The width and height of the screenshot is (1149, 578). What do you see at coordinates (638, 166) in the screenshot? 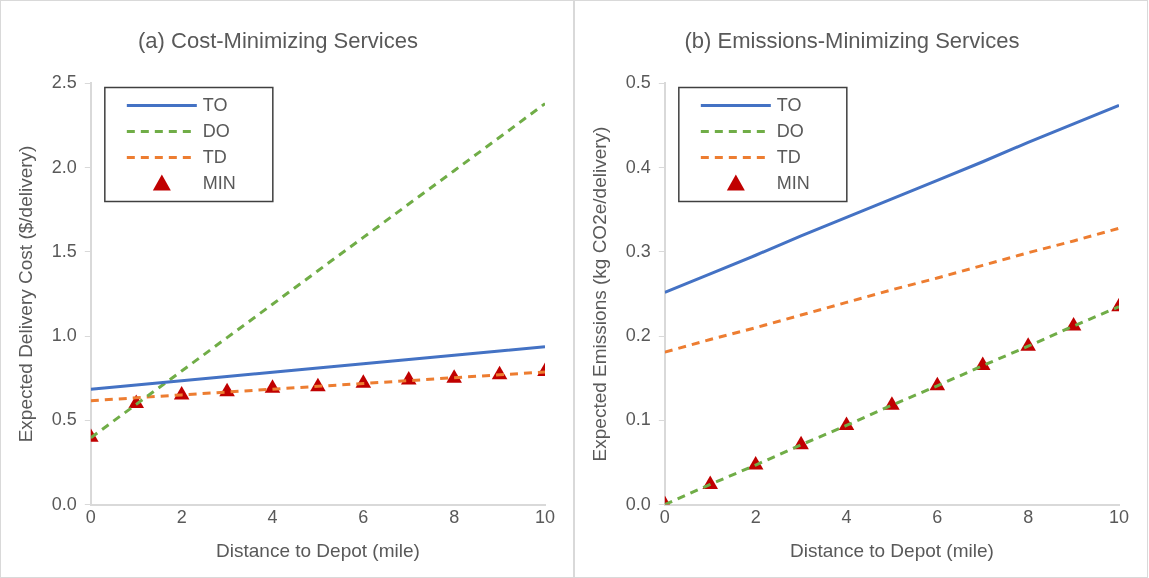
I see `y-tick-label: 0.4` at bounding box center [638, 166].